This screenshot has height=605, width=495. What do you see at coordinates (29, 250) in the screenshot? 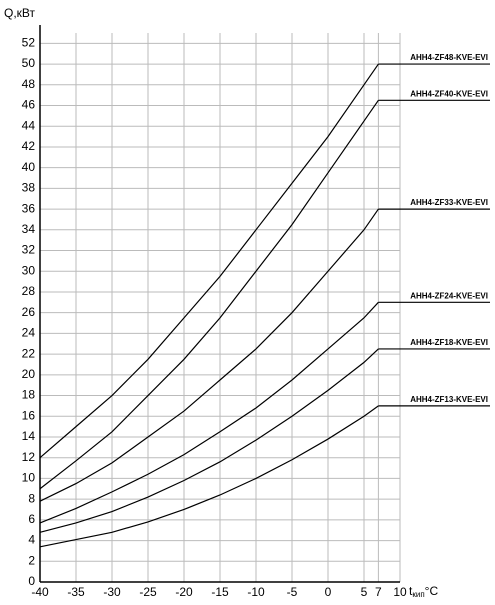
I see `y-tick-label: 32` at bounding box center [29, 250].